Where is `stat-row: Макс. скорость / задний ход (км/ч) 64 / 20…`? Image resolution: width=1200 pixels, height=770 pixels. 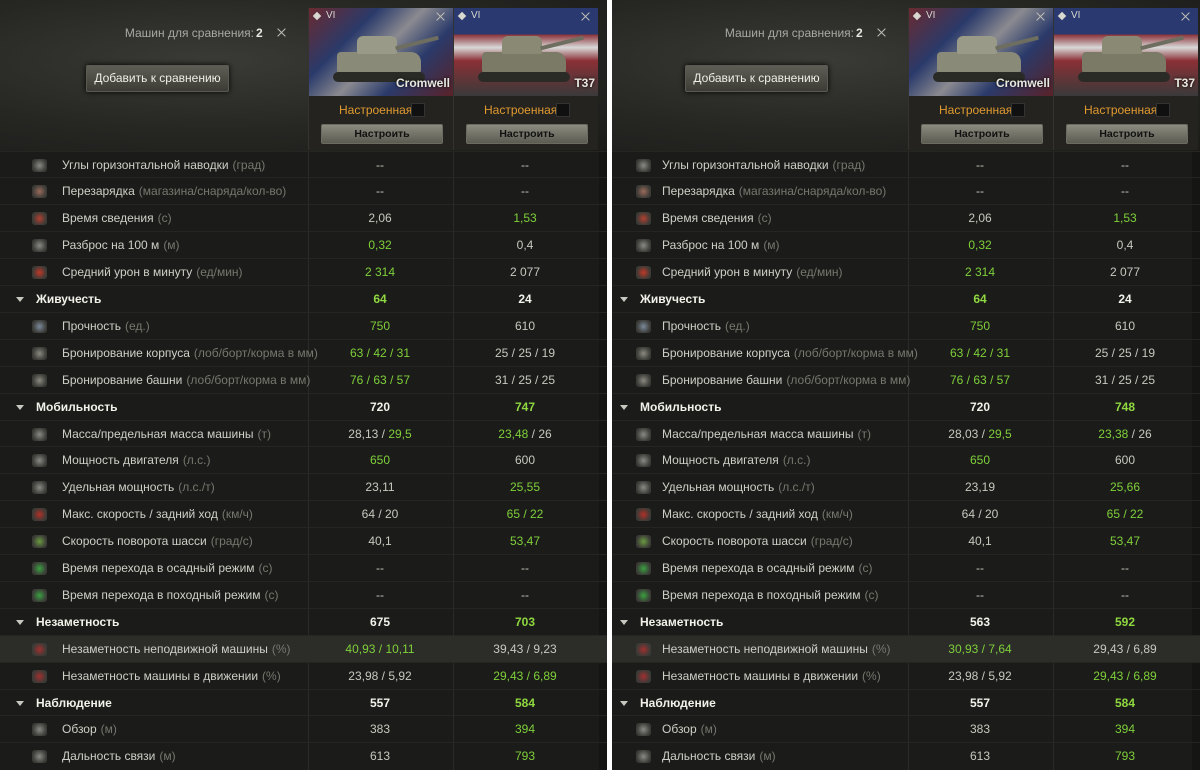 stat-row: Макс. скорость / задний ход (км/ч) 64 / 20… is located at coordinates (906, 514).